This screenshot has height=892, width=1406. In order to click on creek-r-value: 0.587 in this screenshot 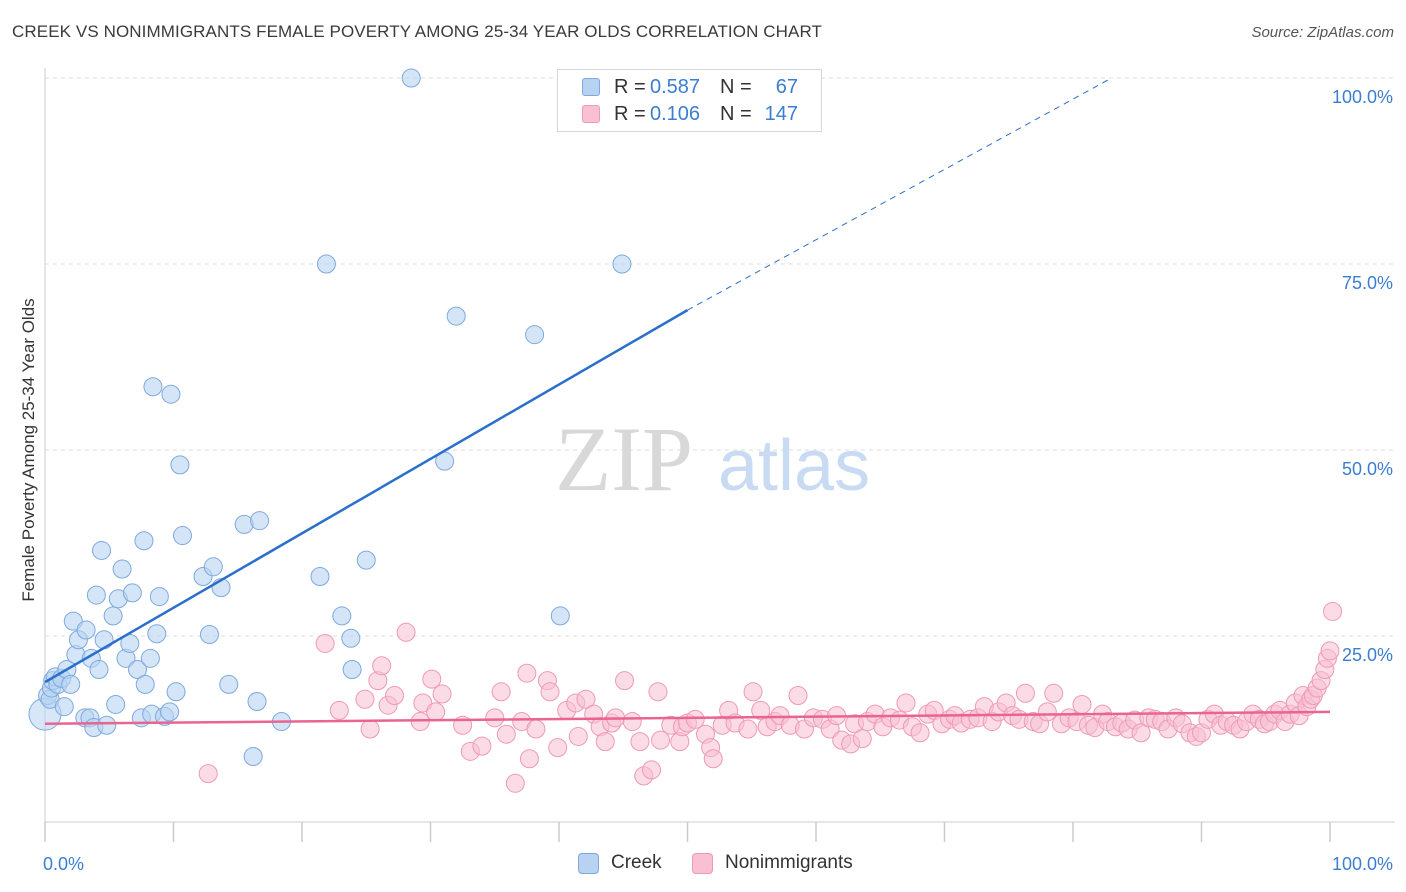, I will do `click(675, 86)`.